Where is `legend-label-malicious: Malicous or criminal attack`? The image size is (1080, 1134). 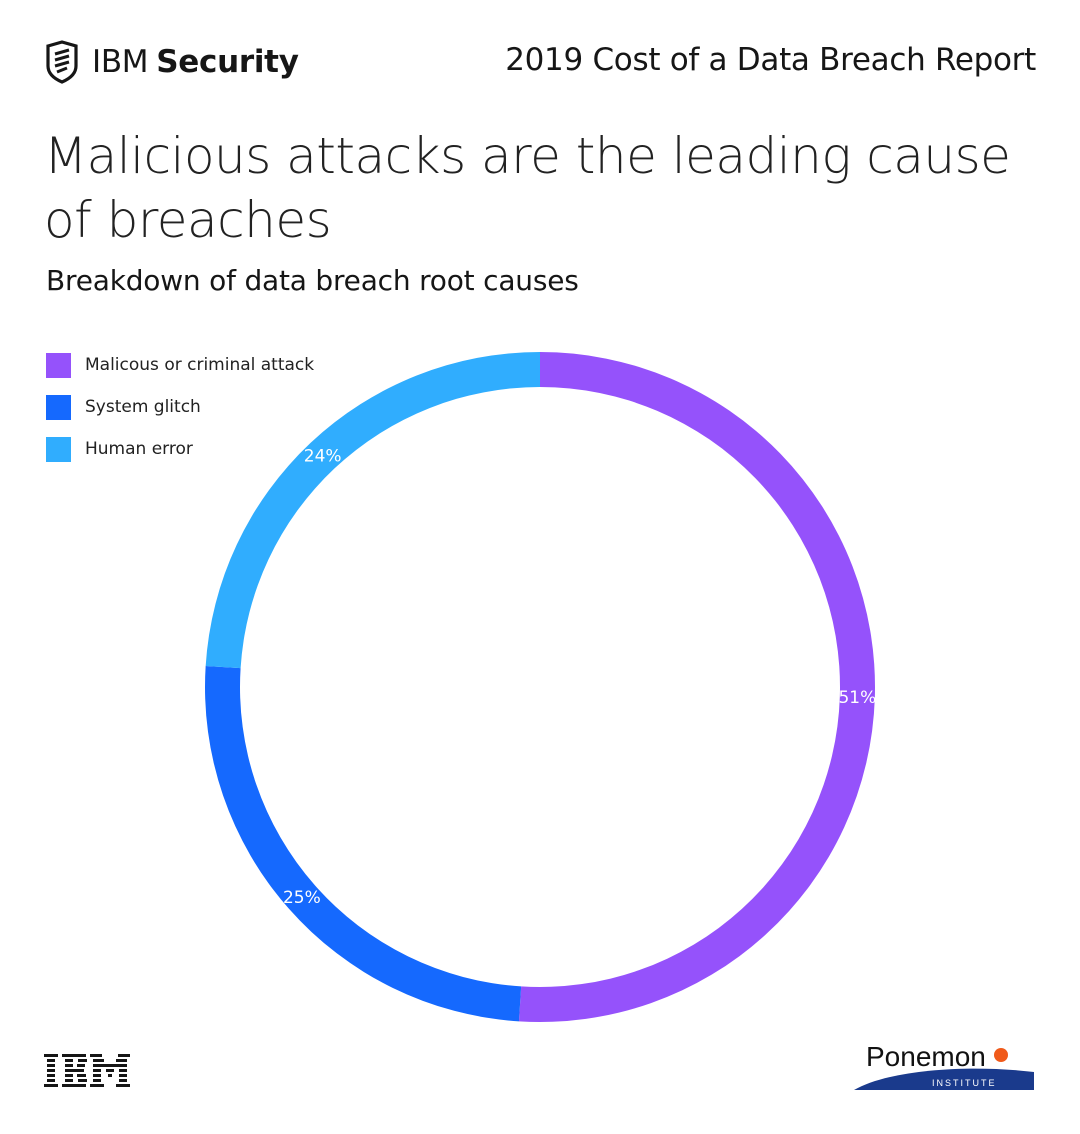
legend-label-malicious: Malicous or criminal attack is located at coordinates (200, 365).